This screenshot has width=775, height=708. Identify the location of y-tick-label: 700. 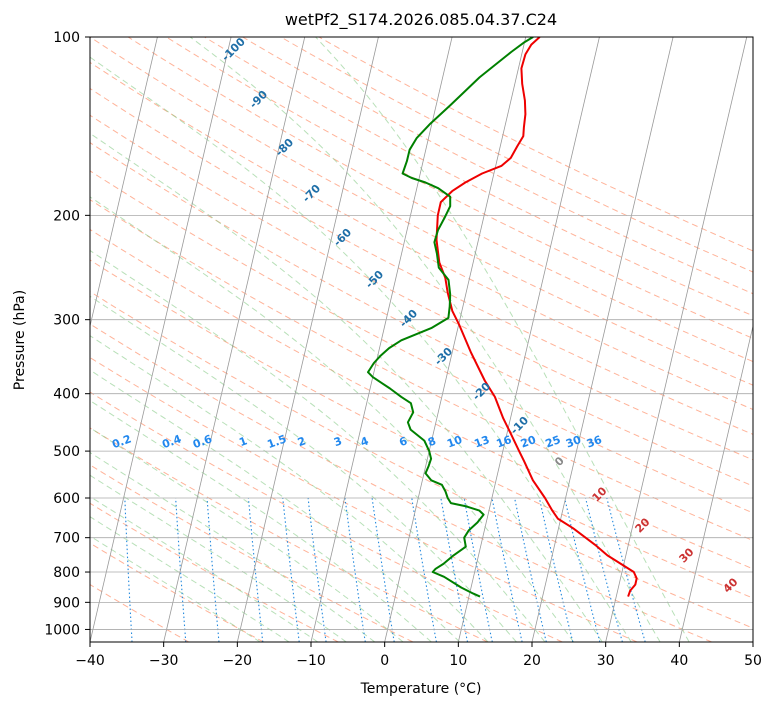
(66, 539).